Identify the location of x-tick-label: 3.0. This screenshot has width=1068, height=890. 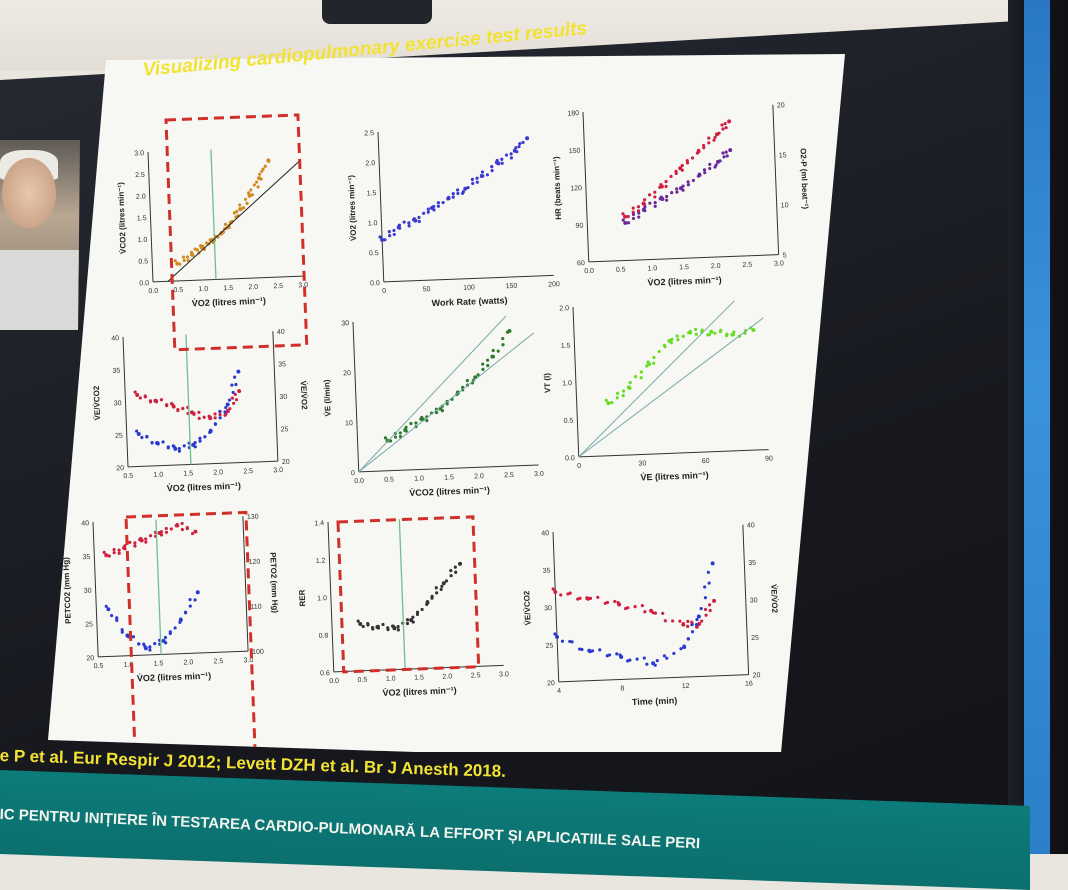
(248, 660).